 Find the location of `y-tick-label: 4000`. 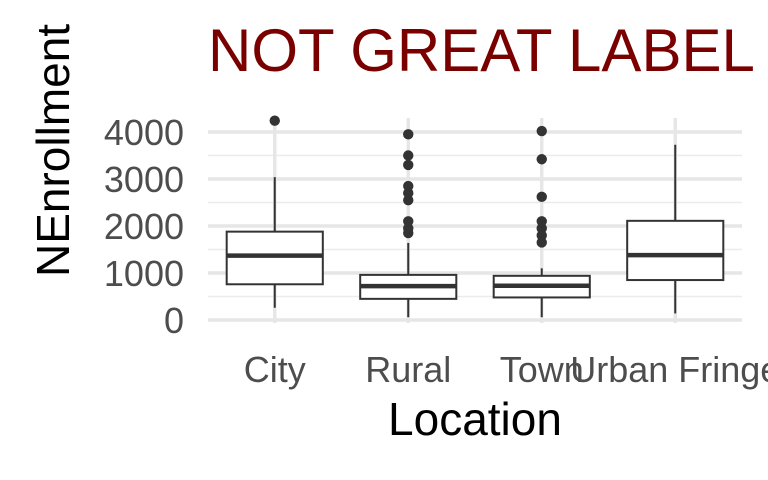

y-tick-label: 4000 is located at coordinates (144, 132).